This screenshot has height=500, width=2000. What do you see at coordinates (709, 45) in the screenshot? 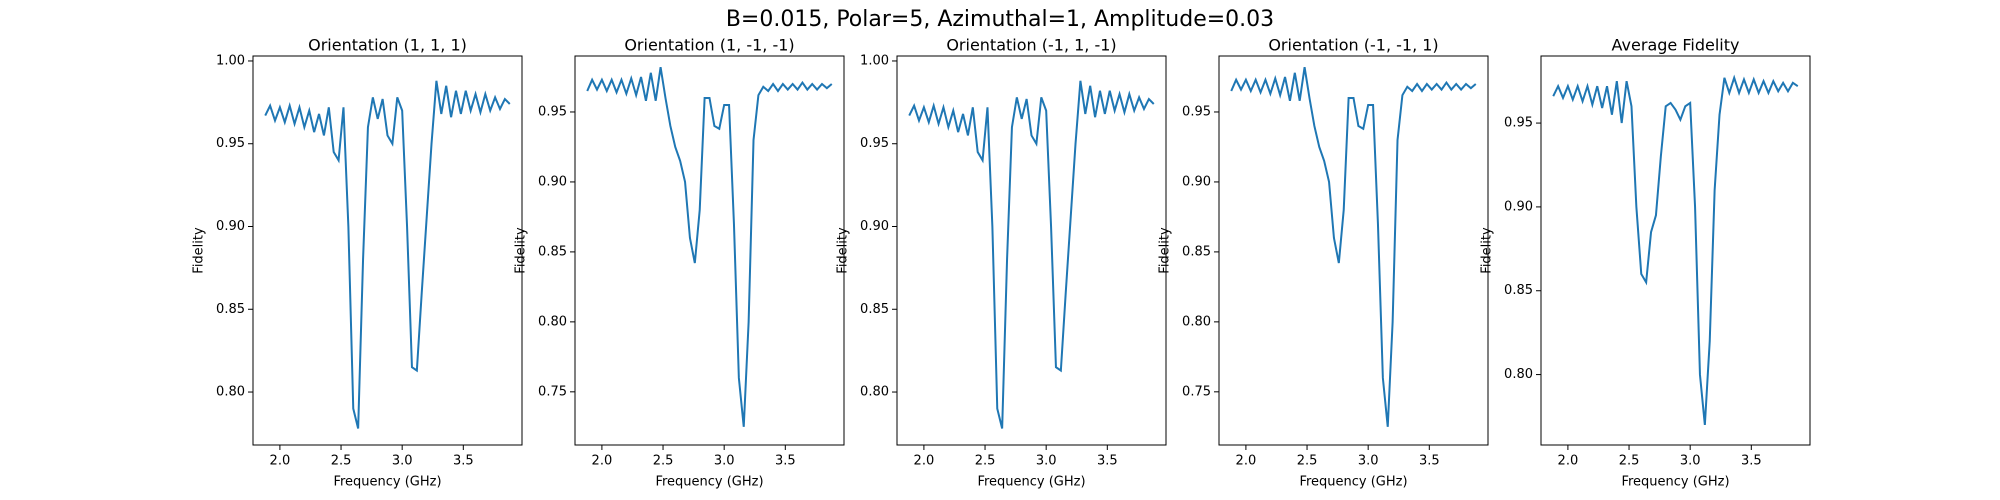
I see `subplot-title: Orientation (1, -1, -1)` at bounding box center [709, 45].